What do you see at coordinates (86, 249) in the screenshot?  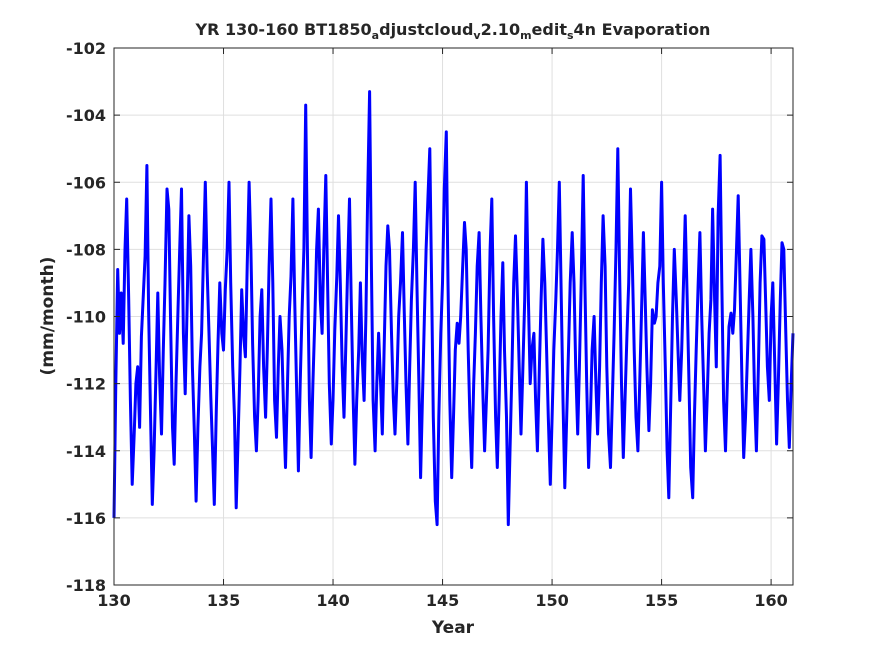 I see `y-tick-label: -108` at bounding box center [86, 249].